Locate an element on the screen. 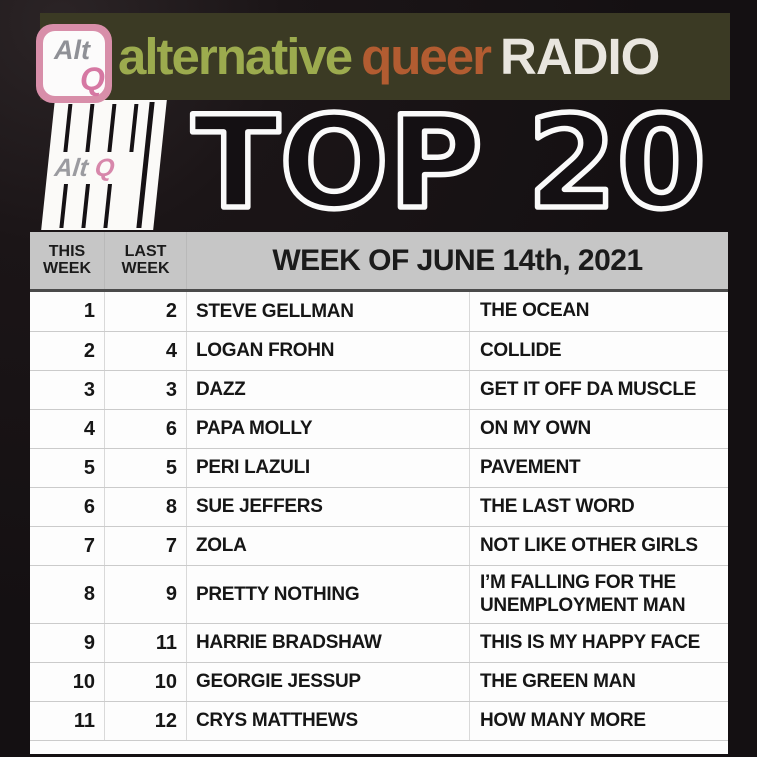 The height and width of the screenshot is (757, 757). chart-row-7: 7 7 ZOLA NOT LIKE OTHER GIRLS is located at coordinates (379, 545).